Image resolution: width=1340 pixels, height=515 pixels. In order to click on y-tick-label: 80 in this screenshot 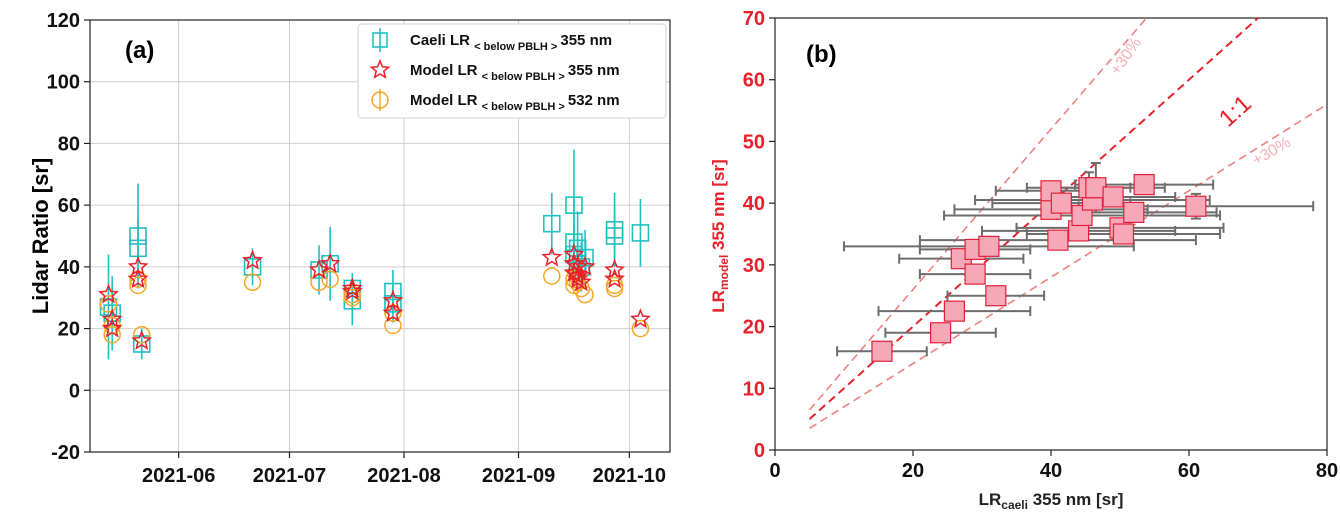, I will do `click(69, 144)`.